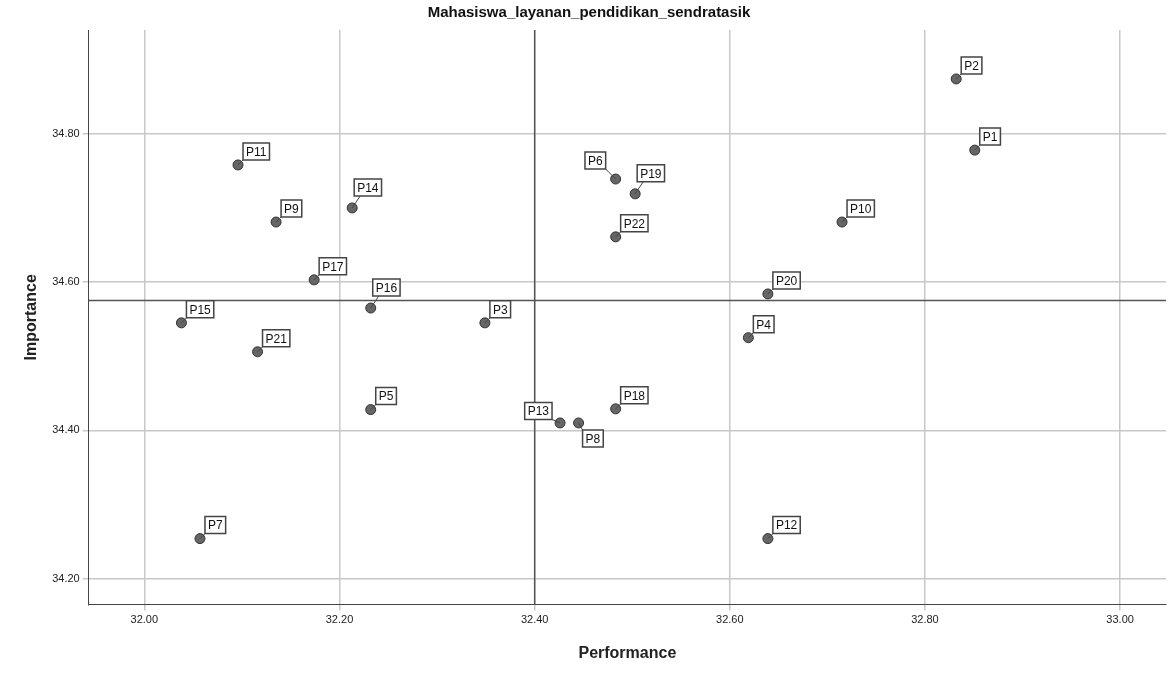 This screenshot has height=679, width=1172. Describe the element at coordinates (764, 324) in the screenshot. I see `annotation: P4` at that location.